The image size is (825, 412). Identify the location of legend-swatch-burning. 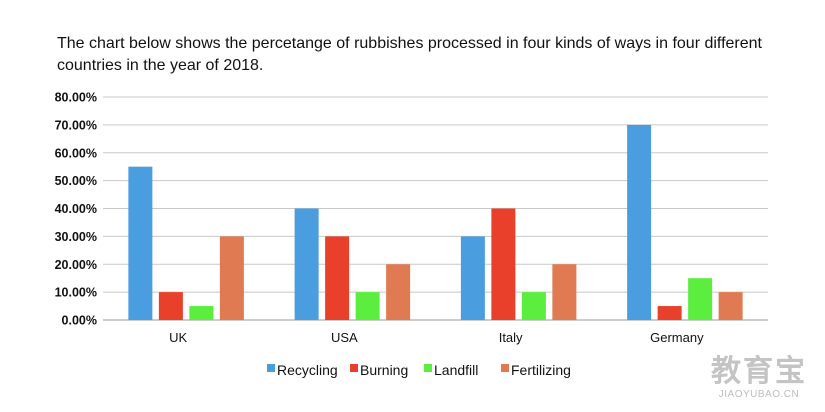
(354, 368).